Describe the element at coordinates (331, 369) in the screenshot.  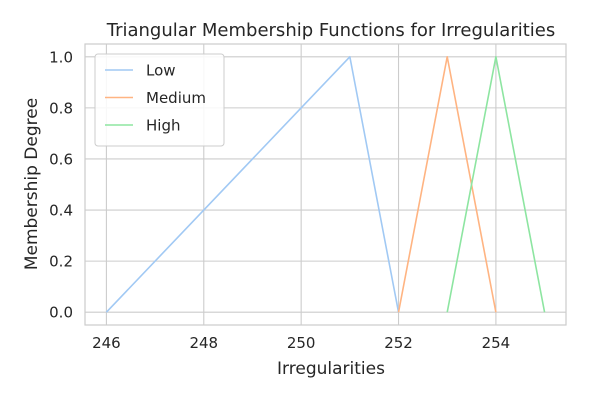
I see `x-axis-title: Irregularities` at that location.